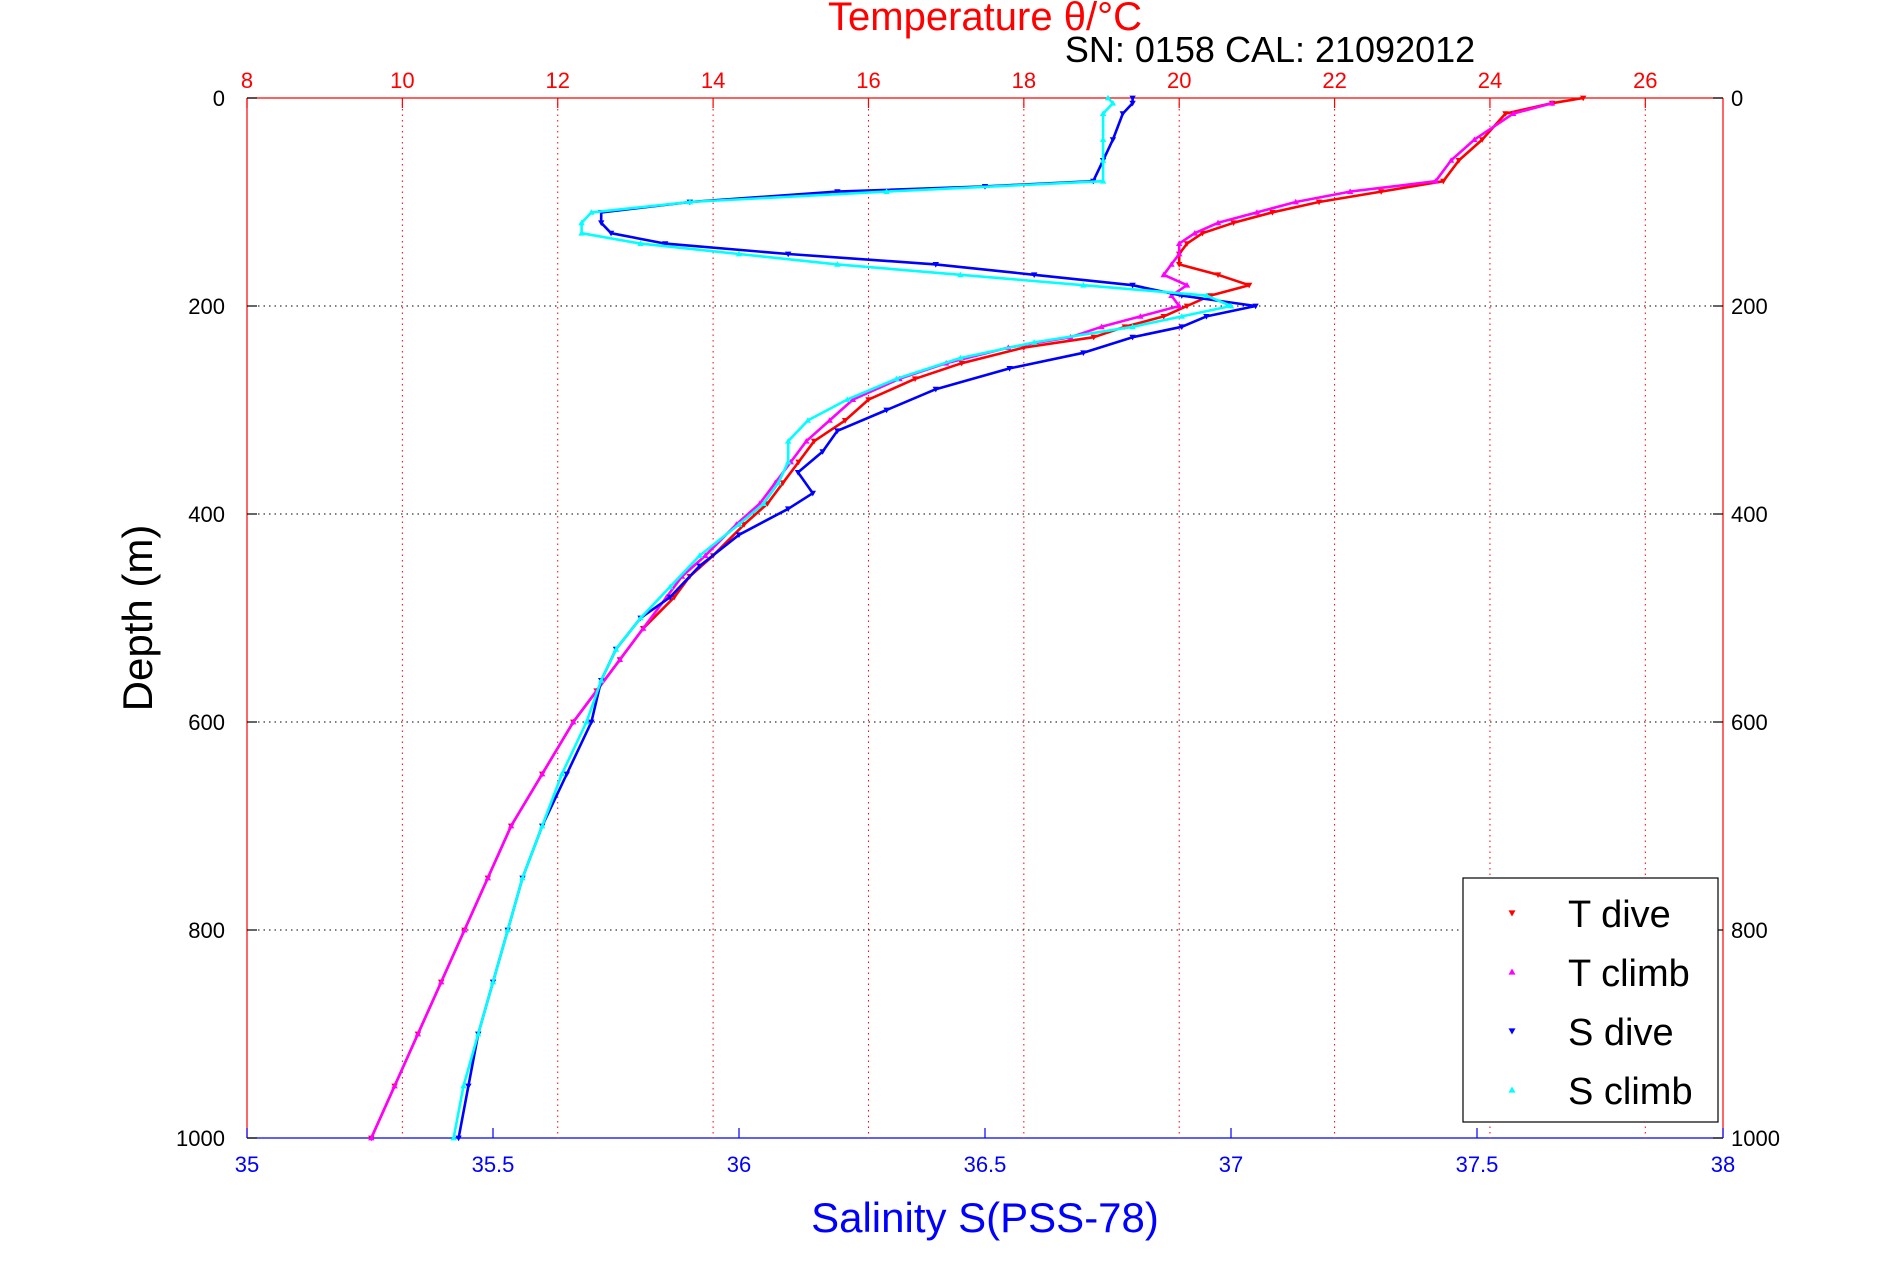 The height and width of the screenshot is (1267, 1891). I want to click on depth-tick-label-left: 400, so click(206, 514).